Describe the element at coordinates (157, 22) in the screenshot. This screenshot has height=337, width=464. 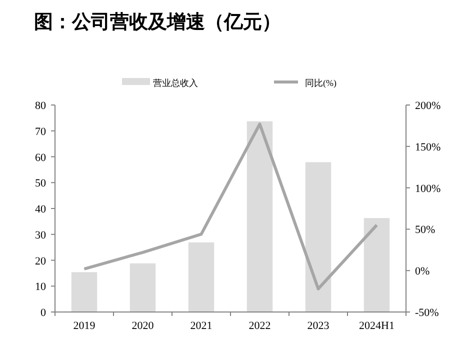
I see `chart-title: 图：公司营收及增速（亿元）` at that location.